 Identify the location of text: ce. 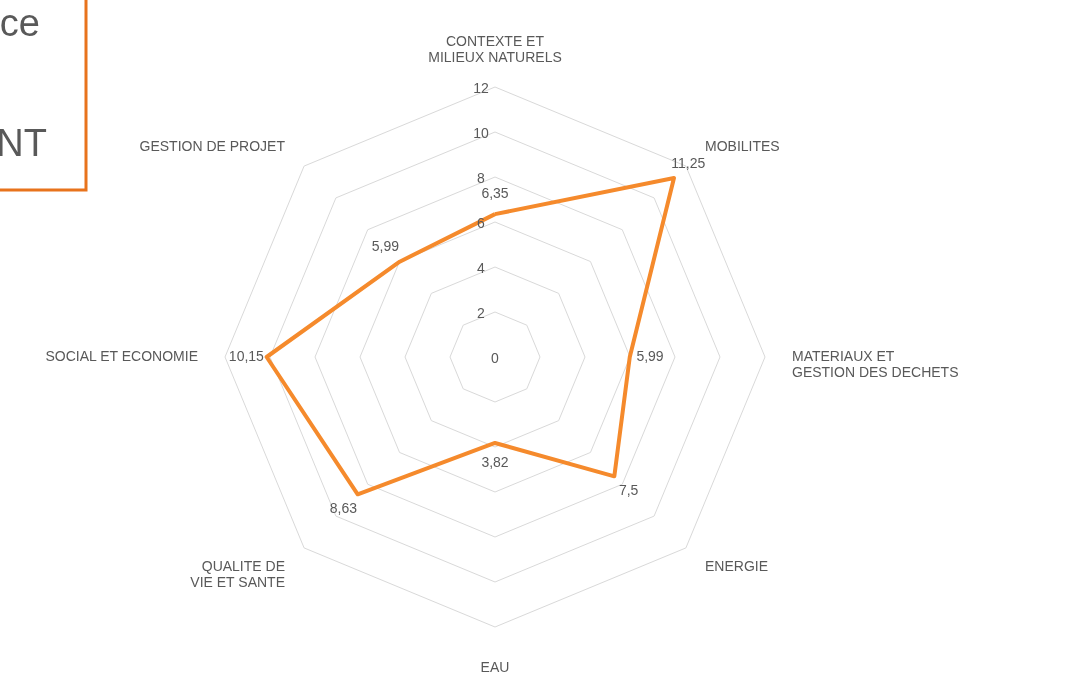
(20, 23).